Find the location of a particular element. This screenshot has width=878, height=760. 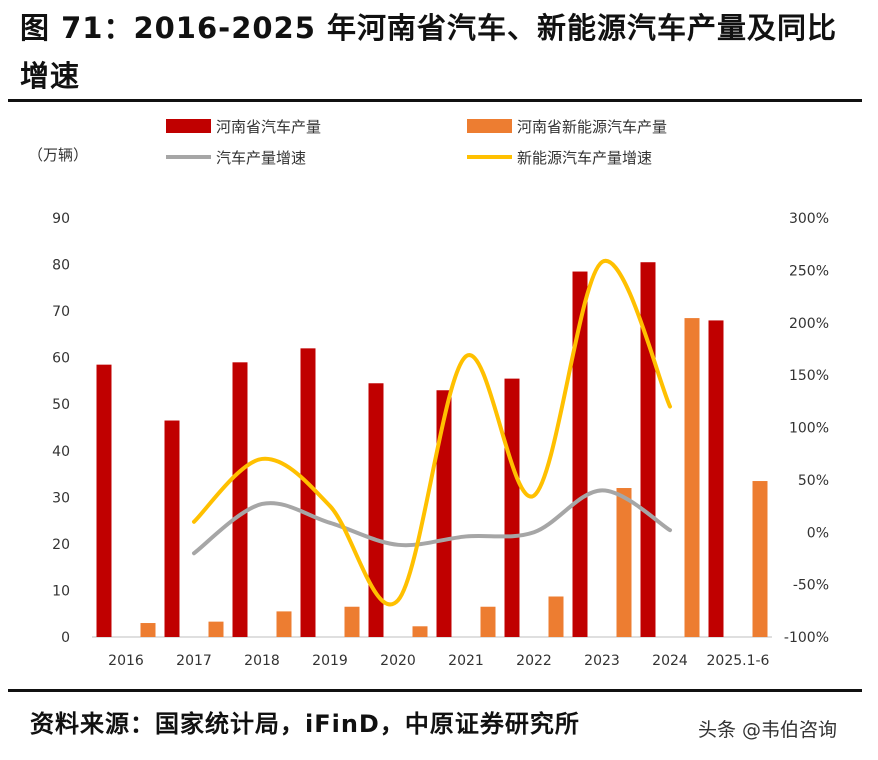

y-left-tick-label: 90 is located at coordinates (61, 219).